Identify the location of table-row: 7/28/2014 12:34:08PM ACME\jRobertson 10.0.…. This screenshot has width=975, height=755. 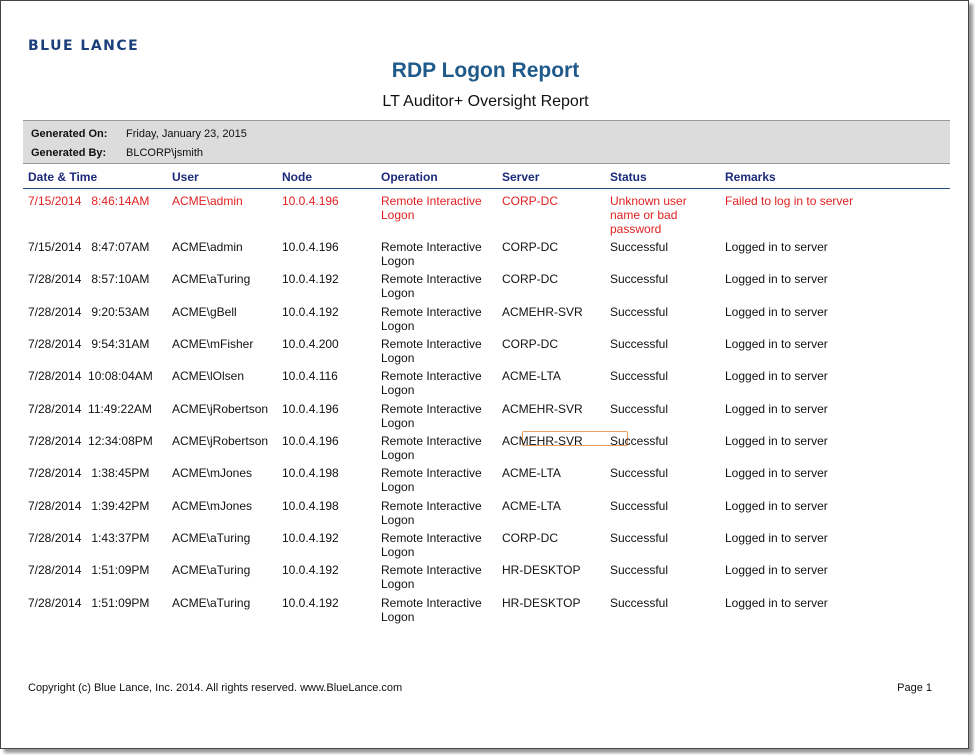
(486, 448).